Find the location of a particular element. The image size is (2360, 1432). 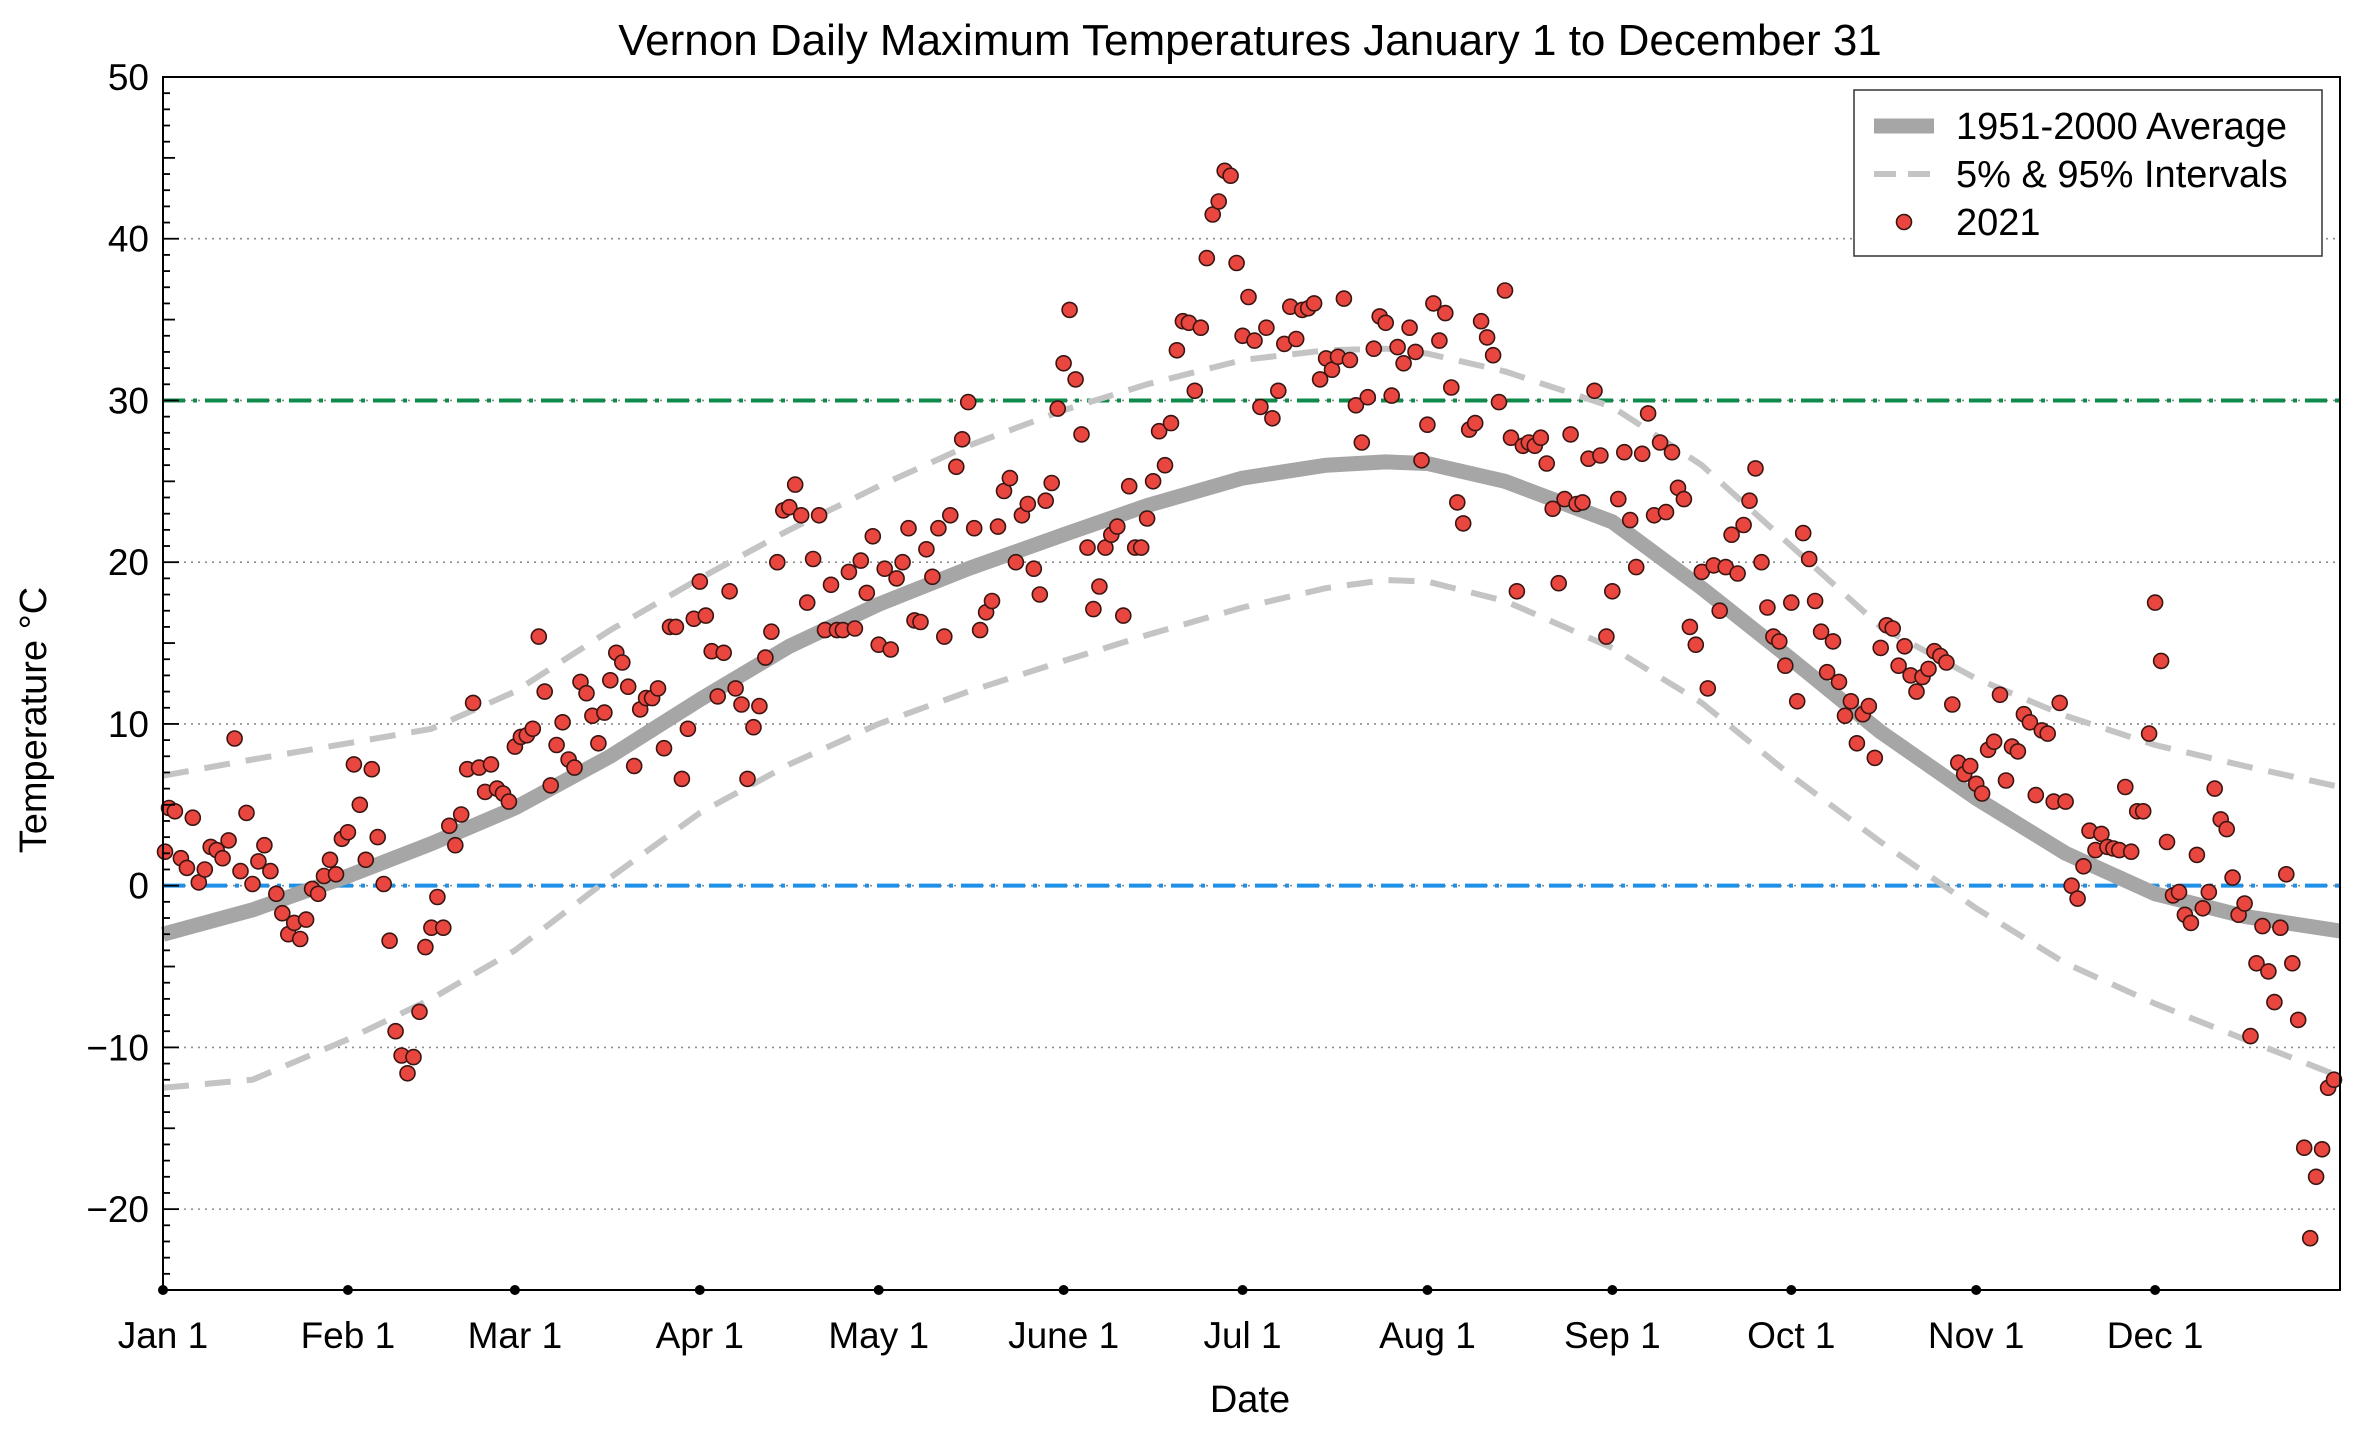

x-tick-label: Apr 1 is located at coordinates (700, 1335).